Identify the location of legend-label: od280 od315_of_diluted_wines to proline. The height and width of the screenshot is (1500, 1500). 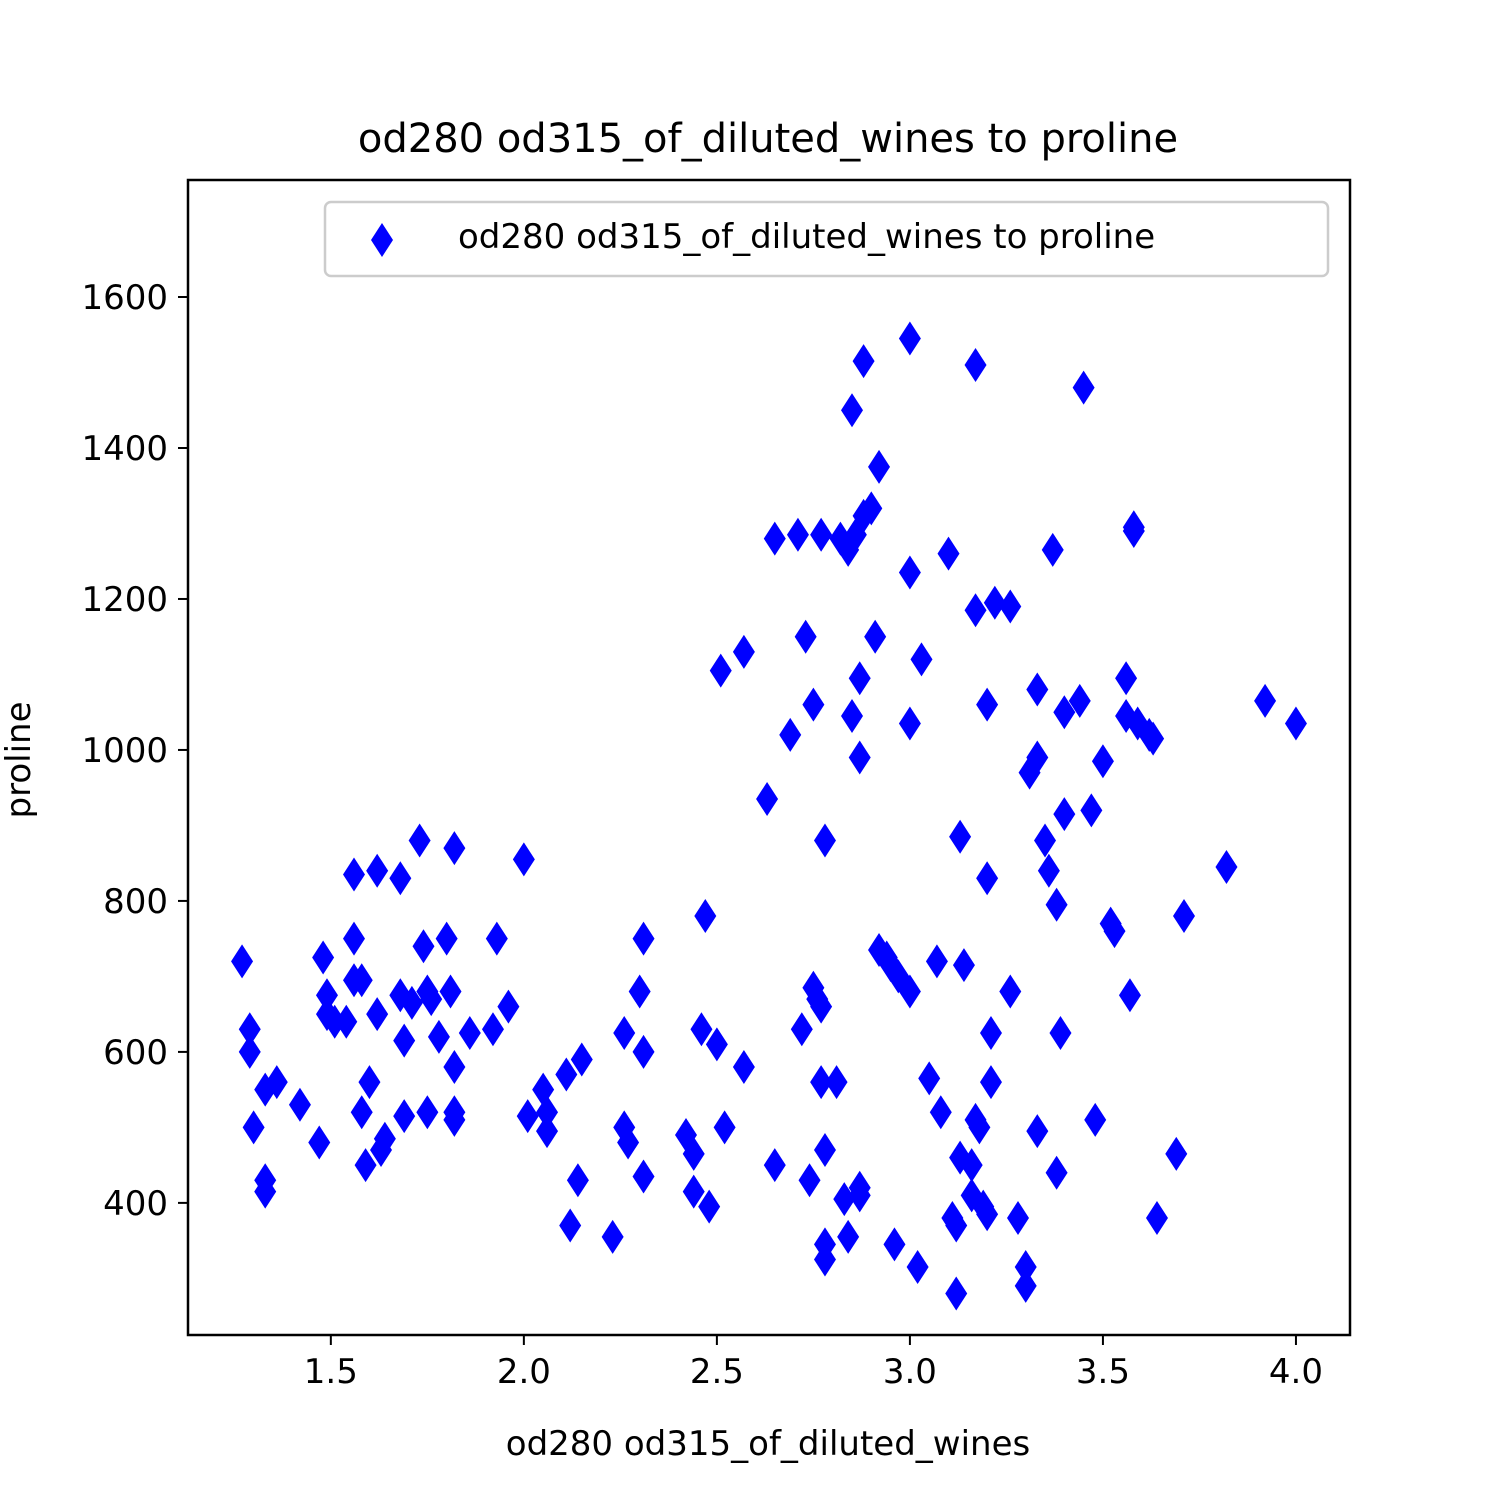
(806, 237).